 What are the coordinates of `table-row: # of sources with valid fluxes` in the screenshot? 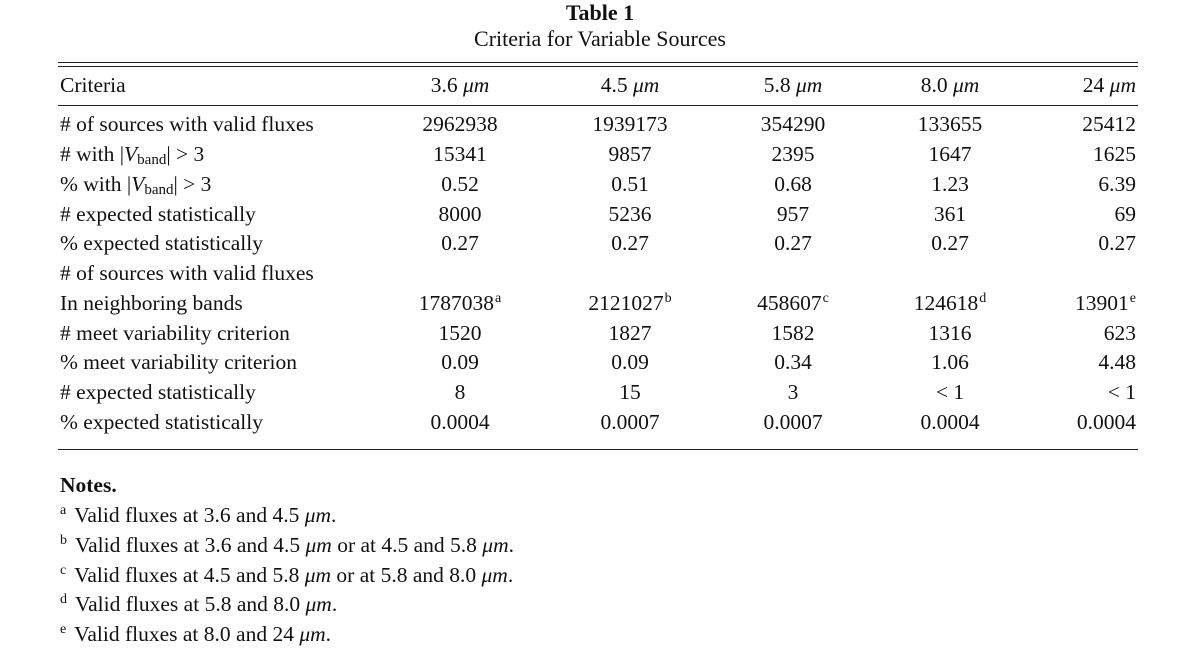 It's located at (600, 273).